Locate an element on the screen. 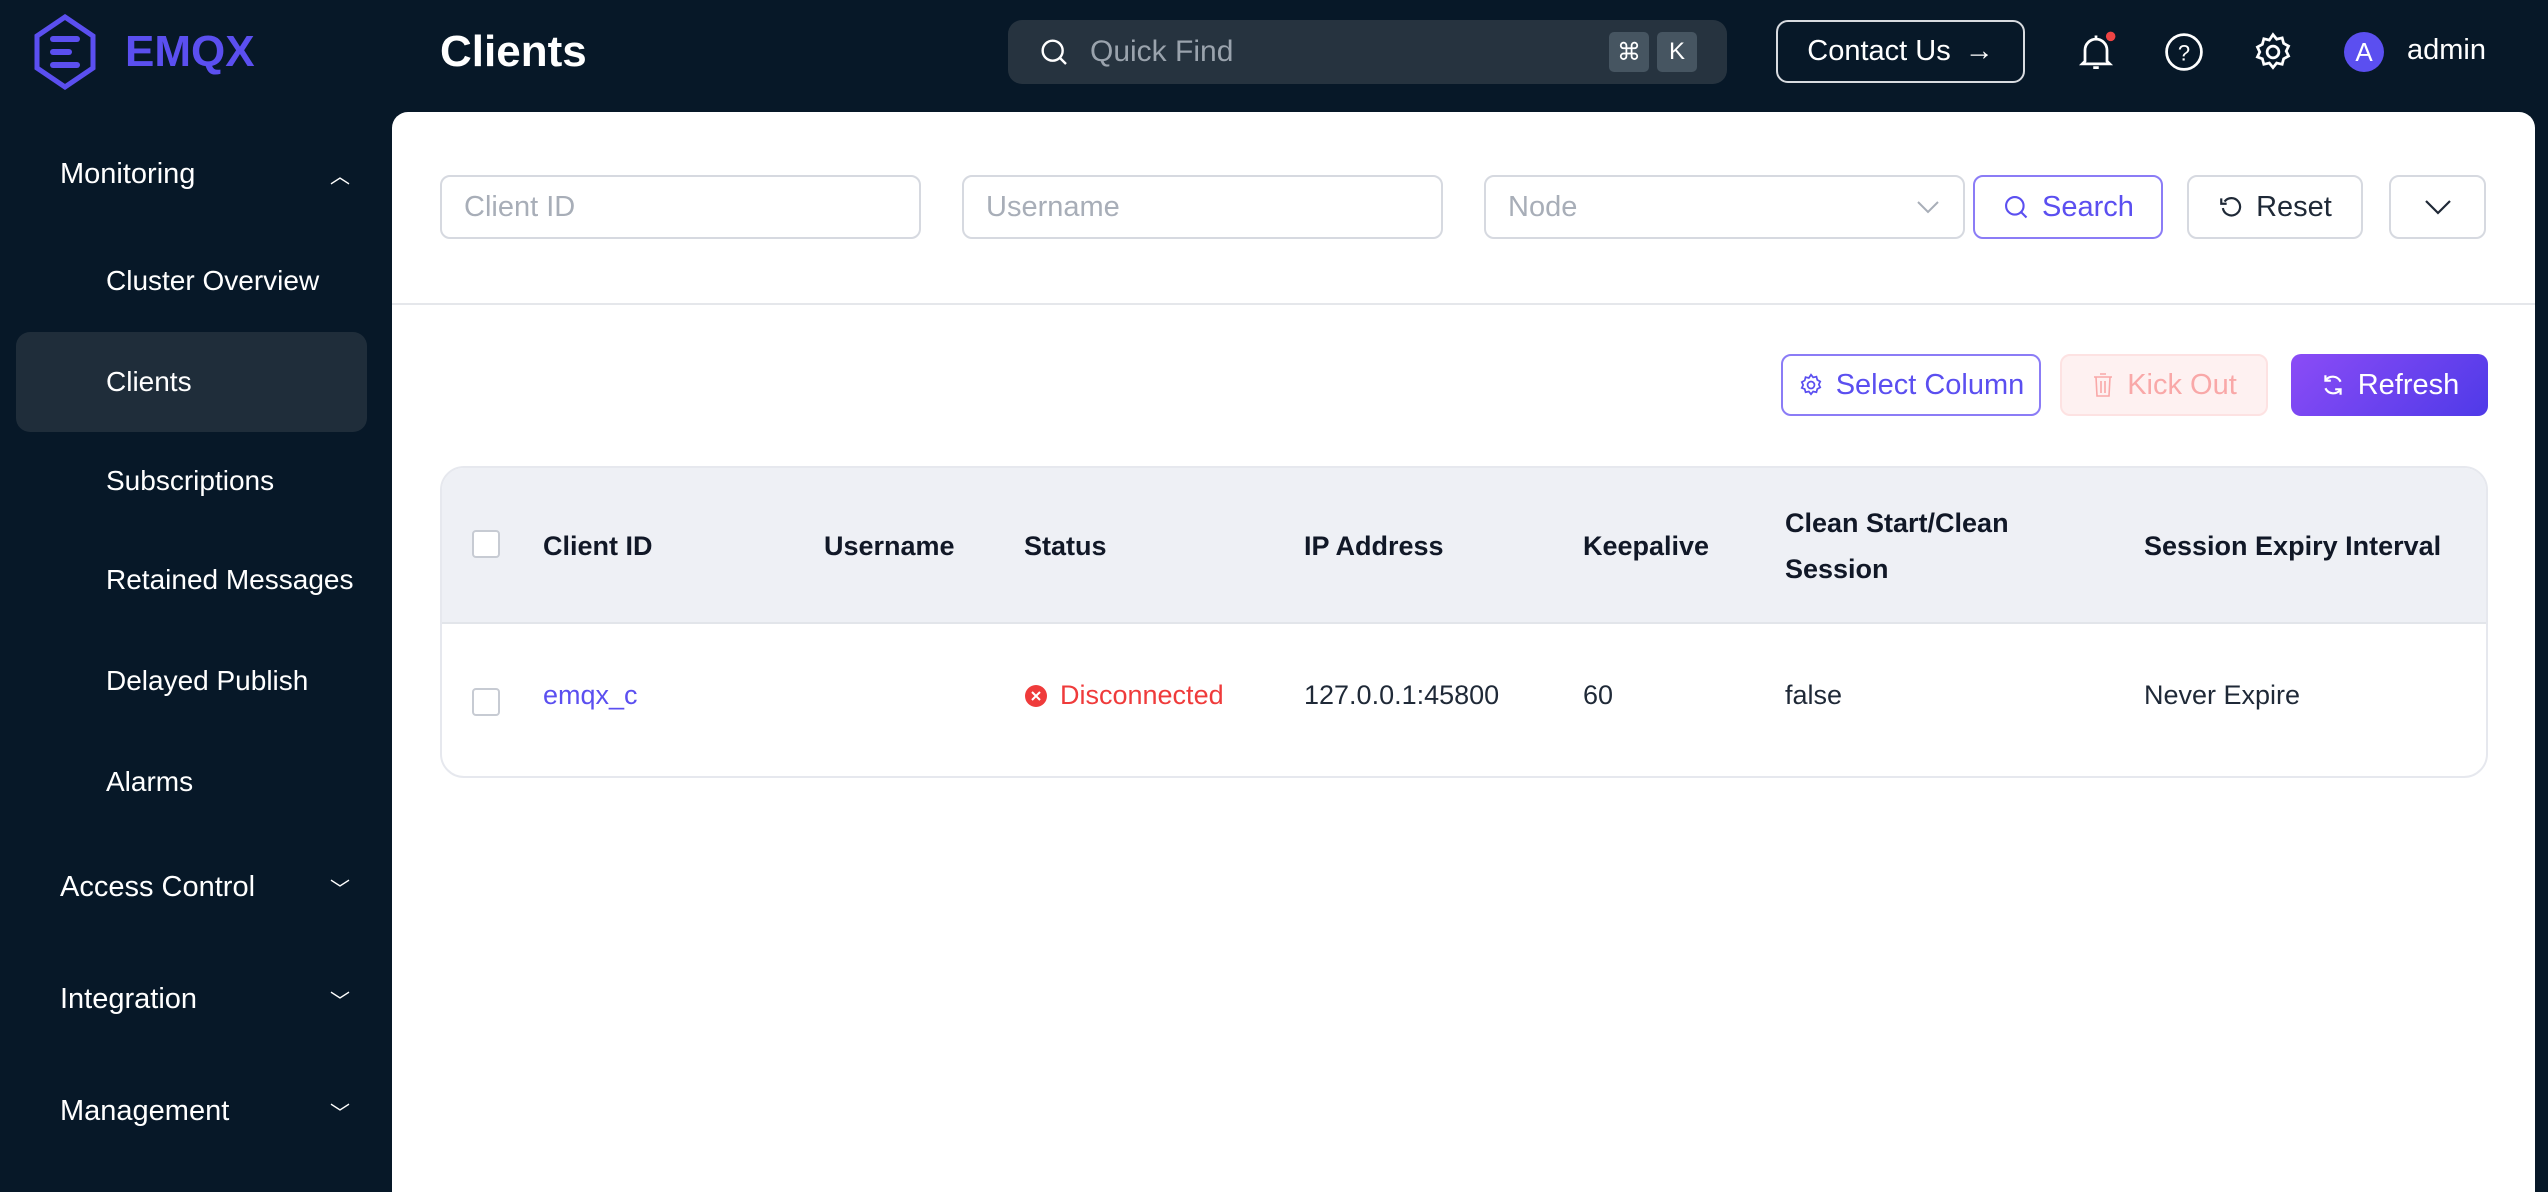  contact-label: Contact Us is located at coordinates (1879, 51).